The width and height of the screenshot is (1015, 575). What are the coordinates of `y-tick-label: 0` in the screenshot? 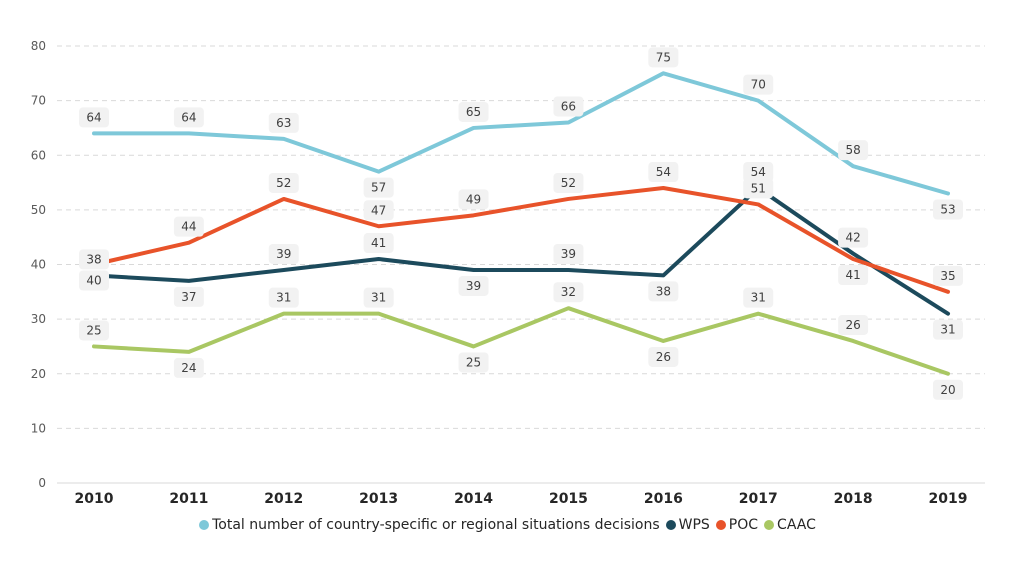 It's located at (42, 483).